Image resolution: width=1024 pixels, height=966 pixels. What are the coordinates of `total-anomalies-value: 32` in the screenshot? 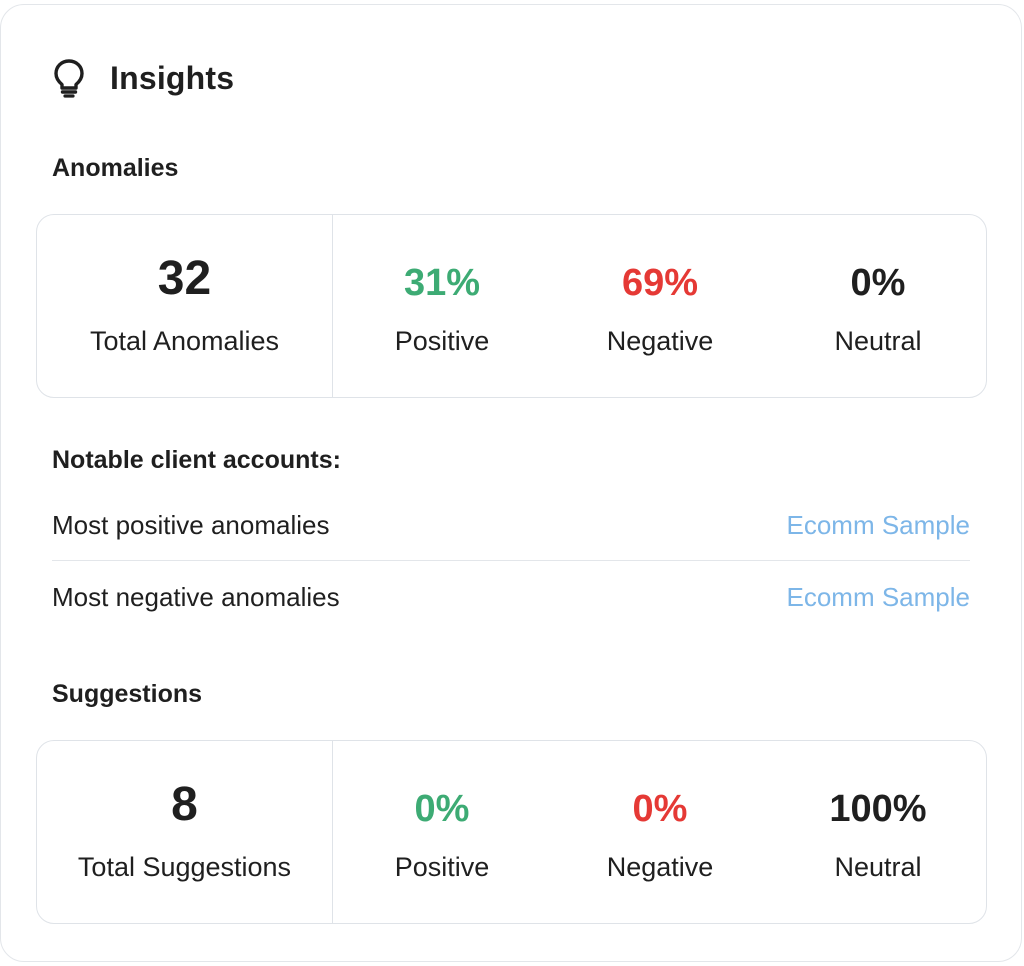 It's located at (184, 278).